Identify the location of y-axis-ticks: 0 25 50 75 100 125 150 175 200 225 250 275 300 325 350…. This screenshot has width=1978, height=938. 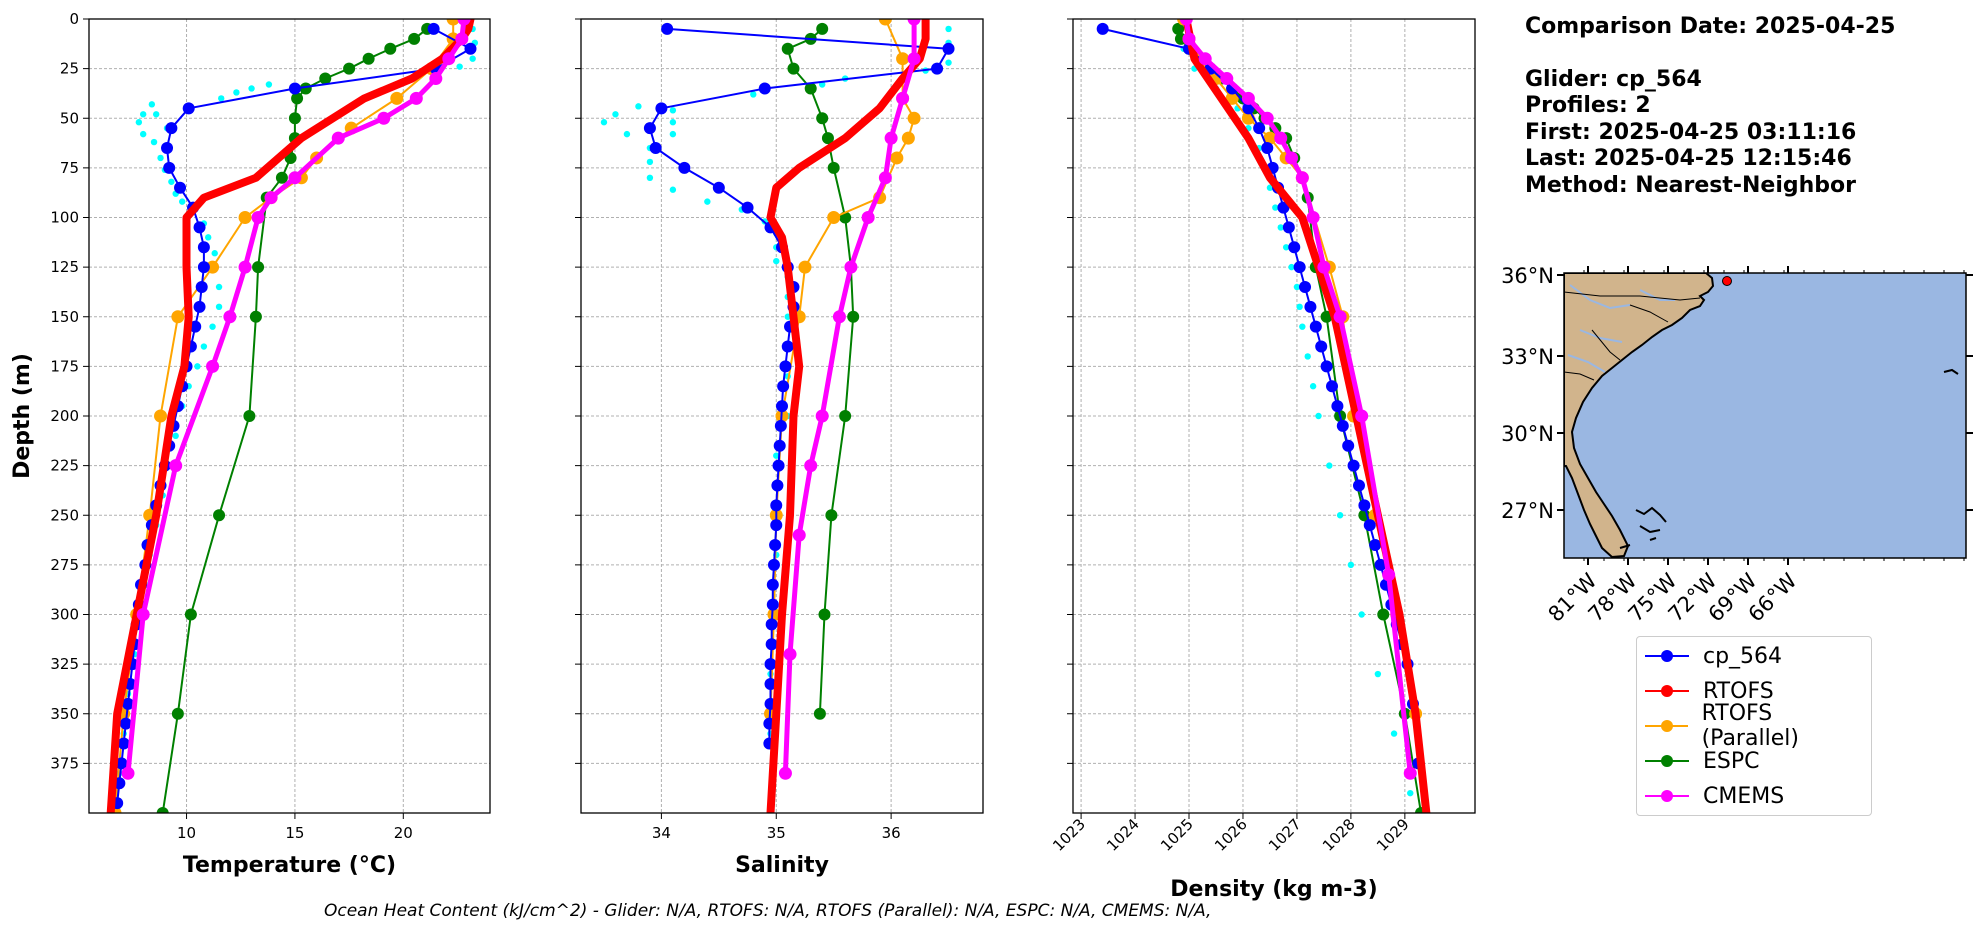
(69, 391).